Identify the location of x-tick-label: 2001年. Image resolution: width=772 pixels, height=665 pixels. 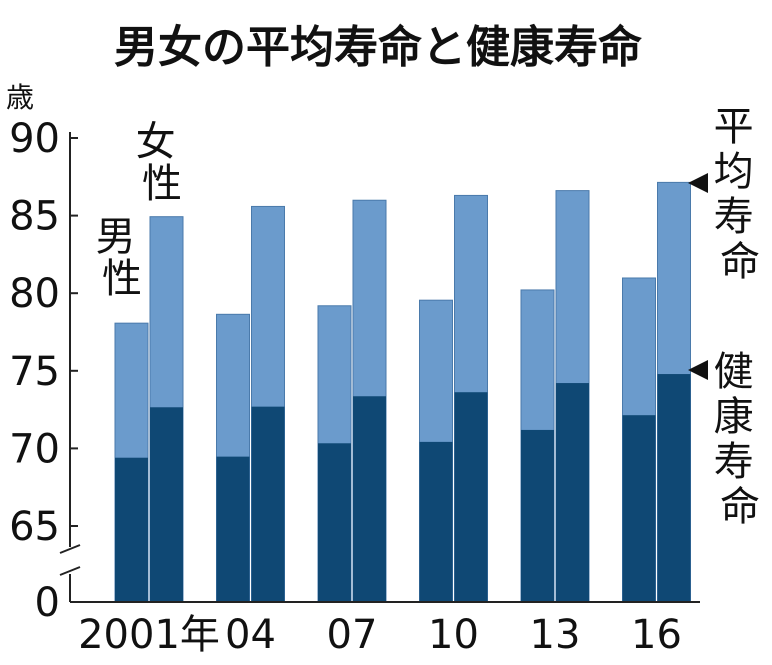
(149, 635).